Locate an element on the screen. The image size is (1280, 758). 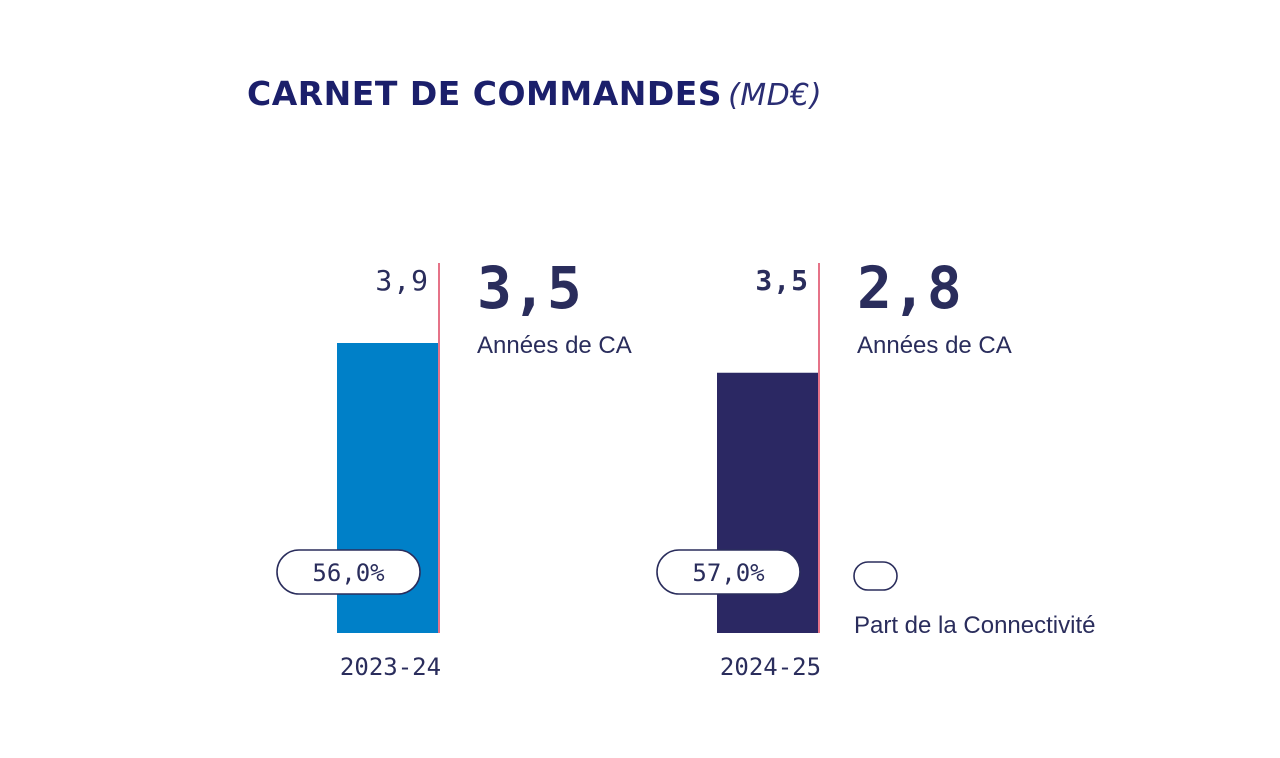
share-label-2023-24: 56,0% is located at coordinates (348, 573).